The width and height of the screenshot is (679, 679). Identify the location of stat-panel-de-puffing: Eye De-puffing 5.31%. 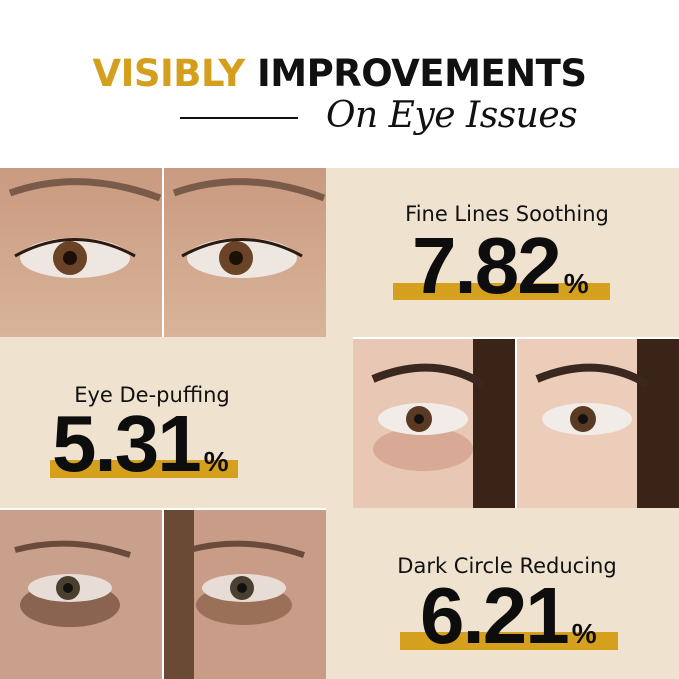
(176, 422).